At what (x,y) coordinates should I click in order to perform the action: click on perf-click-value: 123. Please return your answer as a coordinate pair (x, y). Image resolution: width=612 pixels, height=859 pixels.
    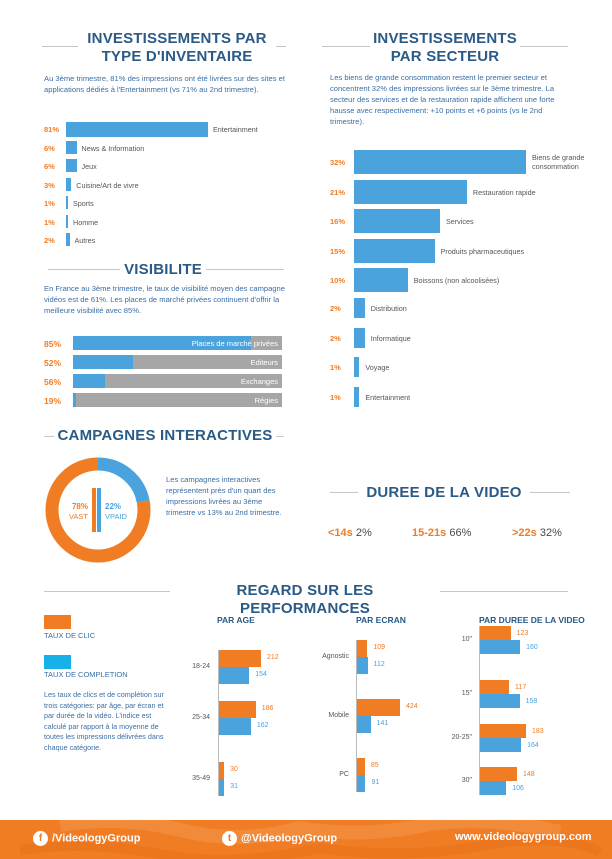
    Looking at the image, I should click on (522, 633).